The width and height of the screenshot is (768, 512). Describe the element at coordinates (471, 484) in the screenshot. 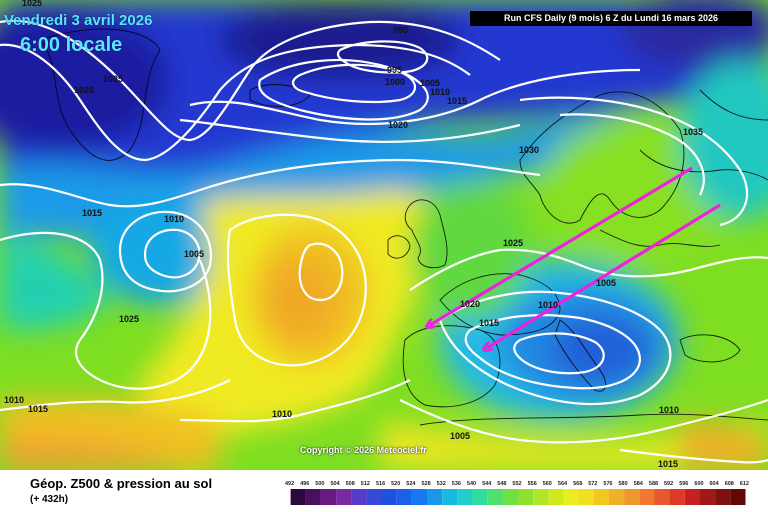

I see `scale-tick-label: 540` at that location.